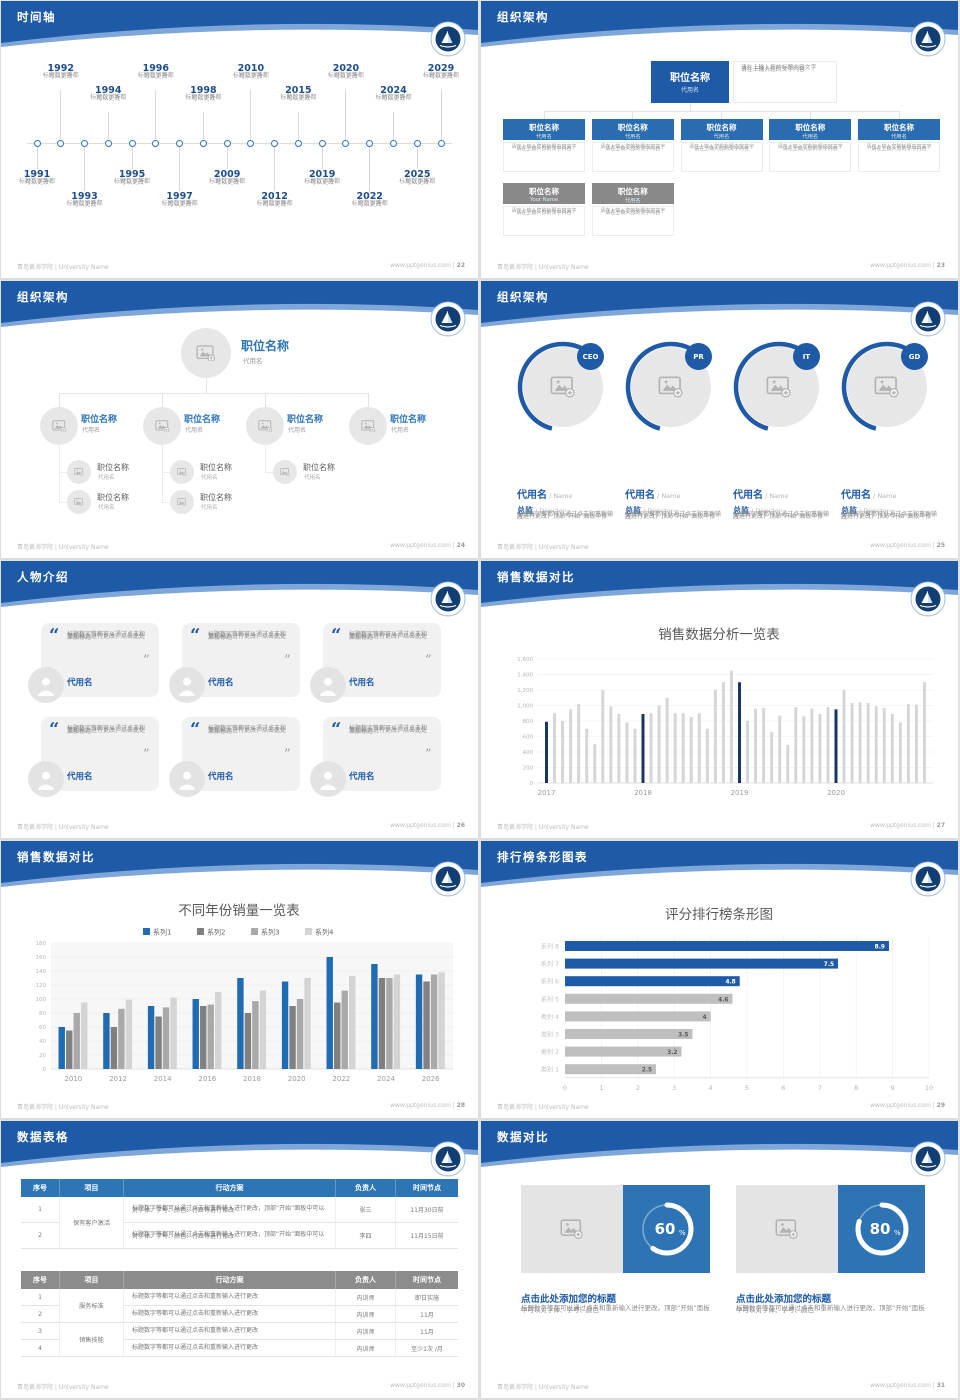 This screenshot has width=960, height=1400. What do you see at coordinates (820, 1088) in the screenshot?
I see `svg-text: 7` at bounding box center [820, 1088].